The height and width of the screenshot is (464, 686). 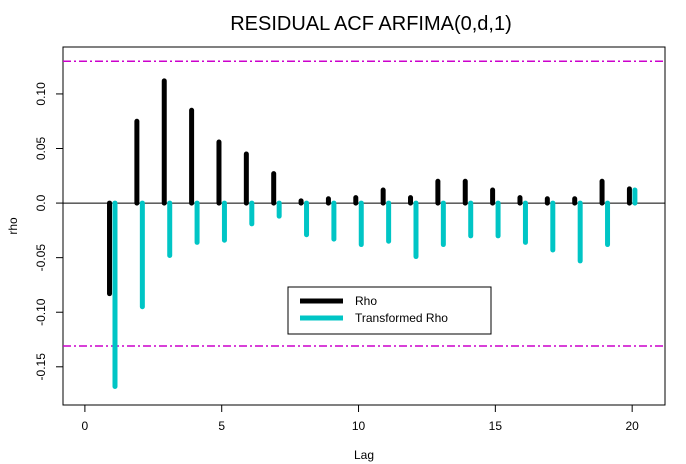 What do you see at coordinates (496, 426) in the screenshot?
I see `x-tick-label: 15` at bounding box center [496, 426].